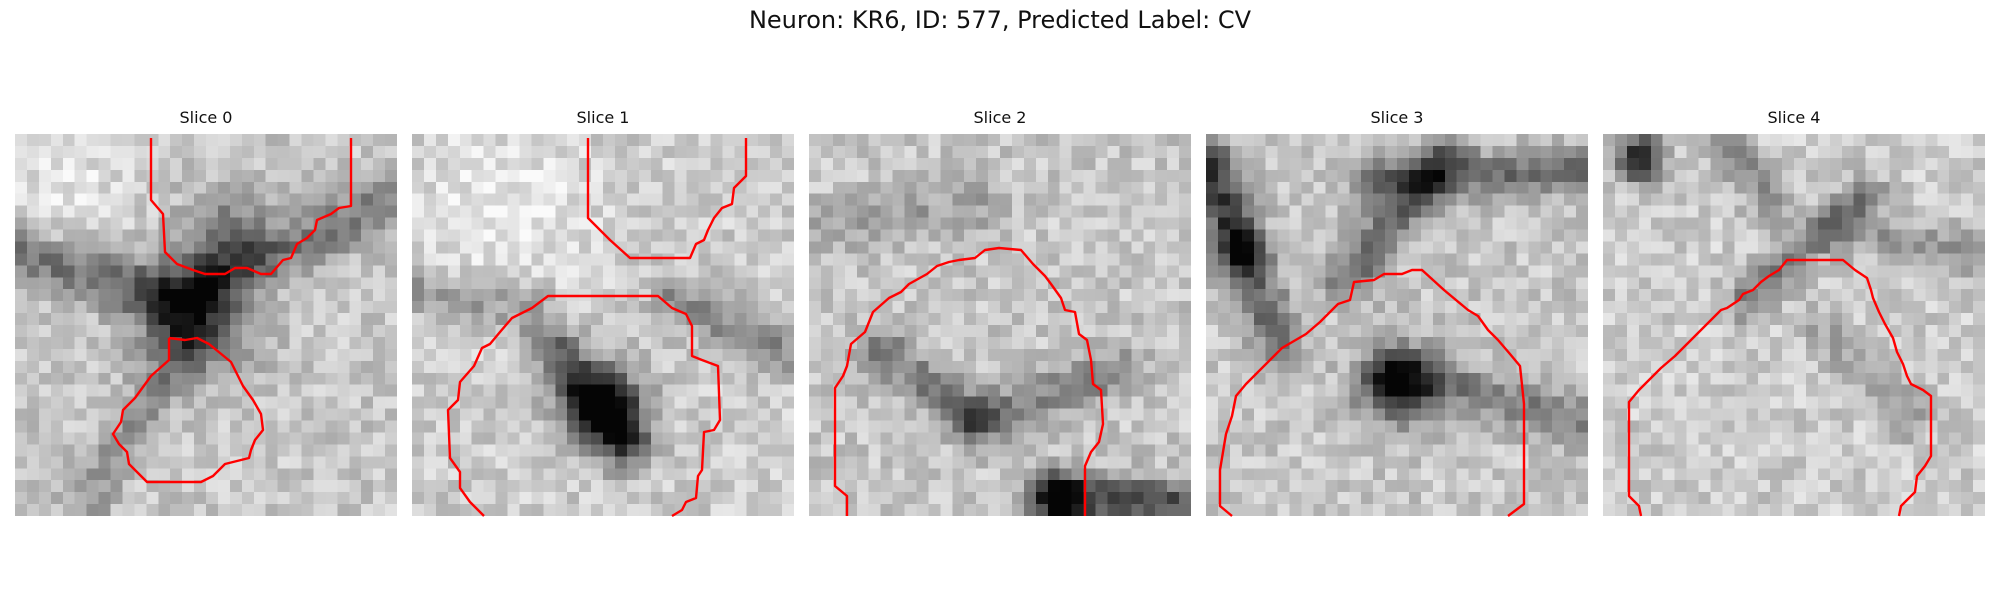 This screenshot has width=2000, height=600. I want to click on slice-title-3: Slice 3, so click(1397, 117).